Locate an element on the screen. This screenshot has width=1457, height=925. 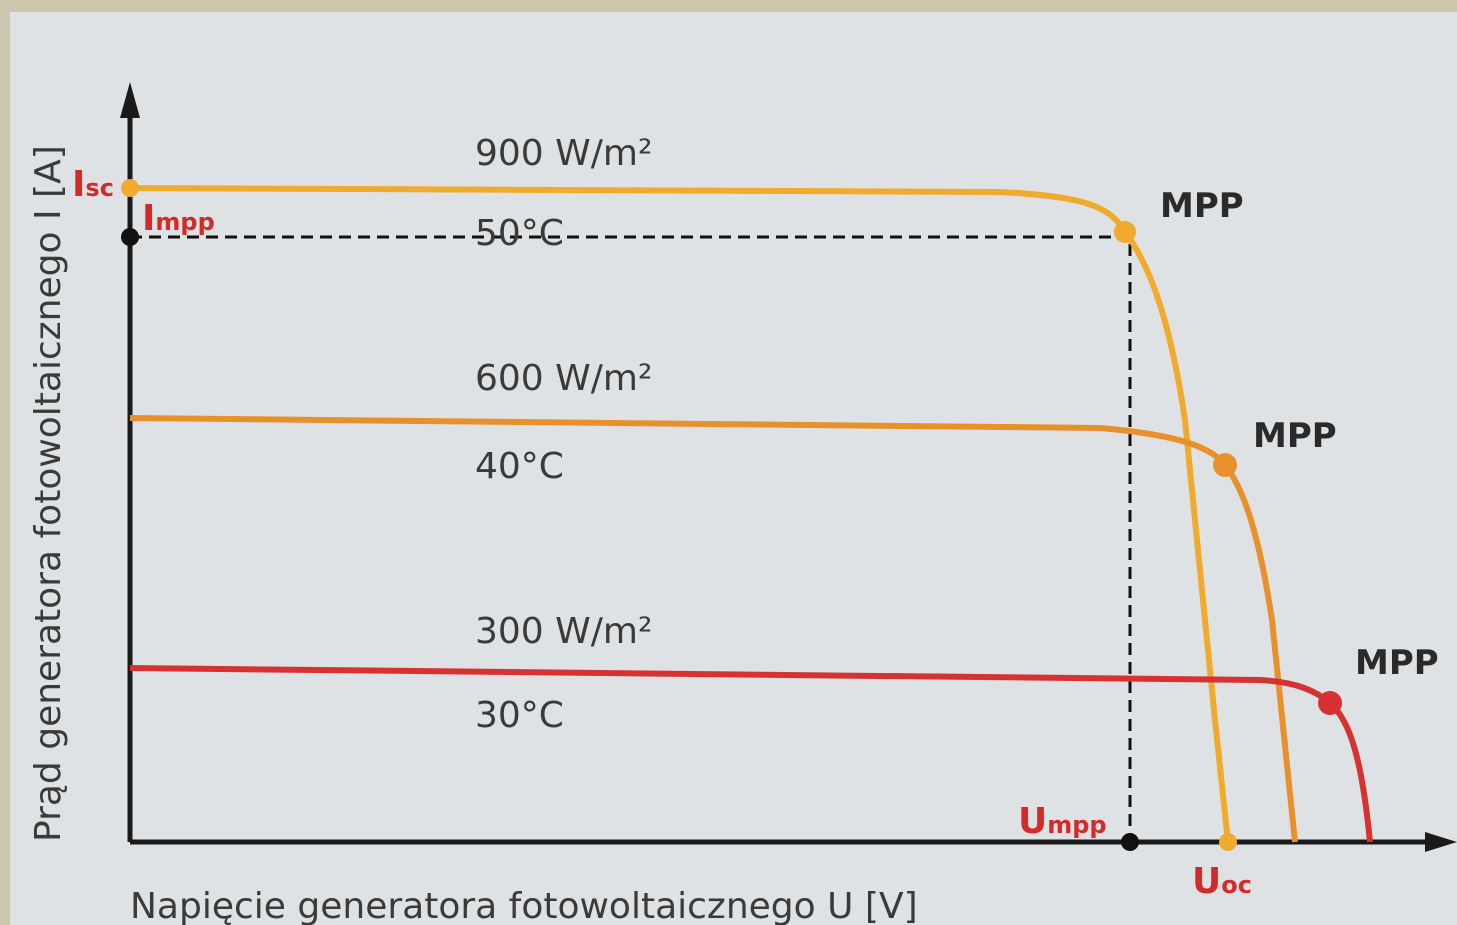
y-axis-title: Prąd generatora fotowoltaicznego I [A] is located at coordinates (48, 493).